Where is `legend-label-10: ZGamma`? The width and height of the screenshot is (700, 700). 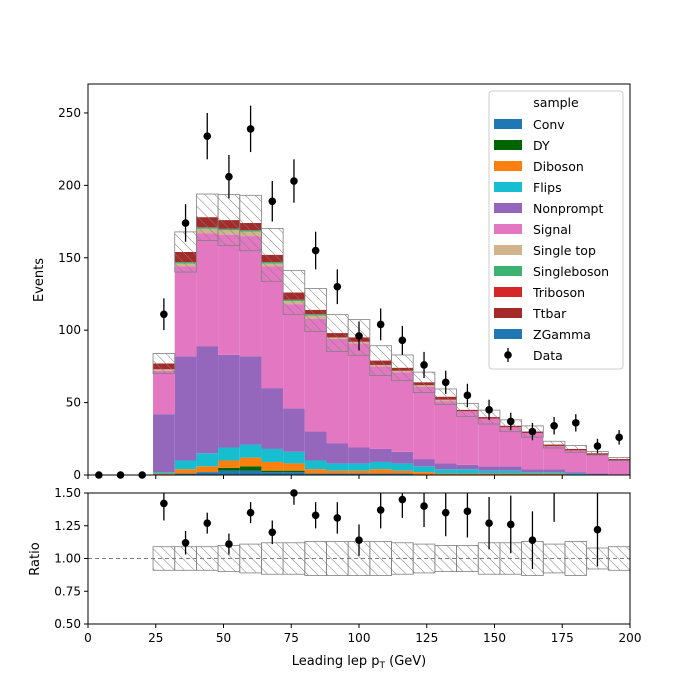 legend-label-10: ZGamma is located at coordinates (562, 334).